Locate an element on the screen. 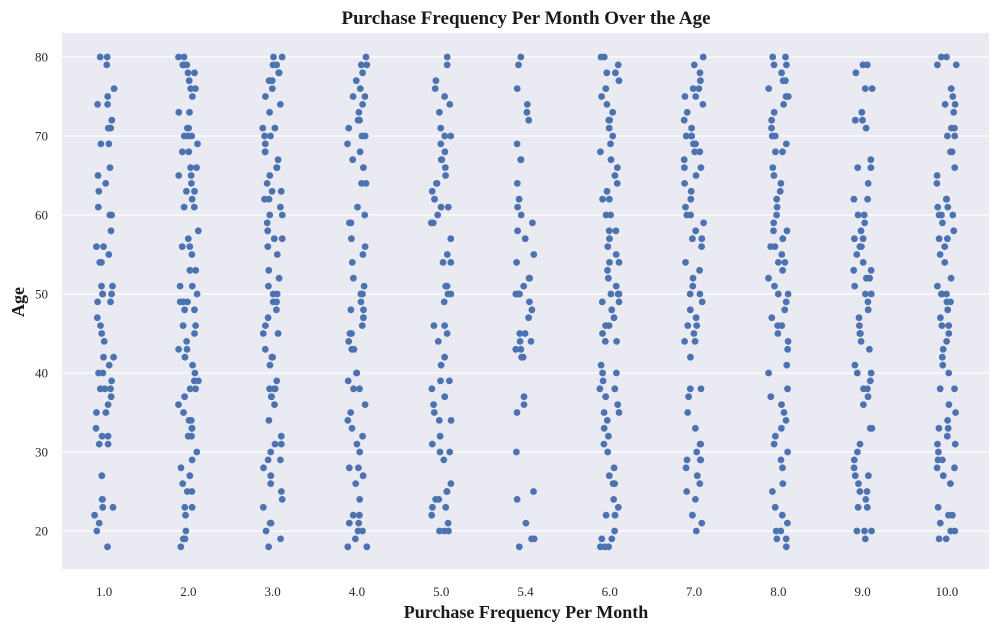 The width and height of the screenshot is (1000, 631). y-tick-labels: 20 30 40 50 60 70 80 is located at coordinates (41, 294).